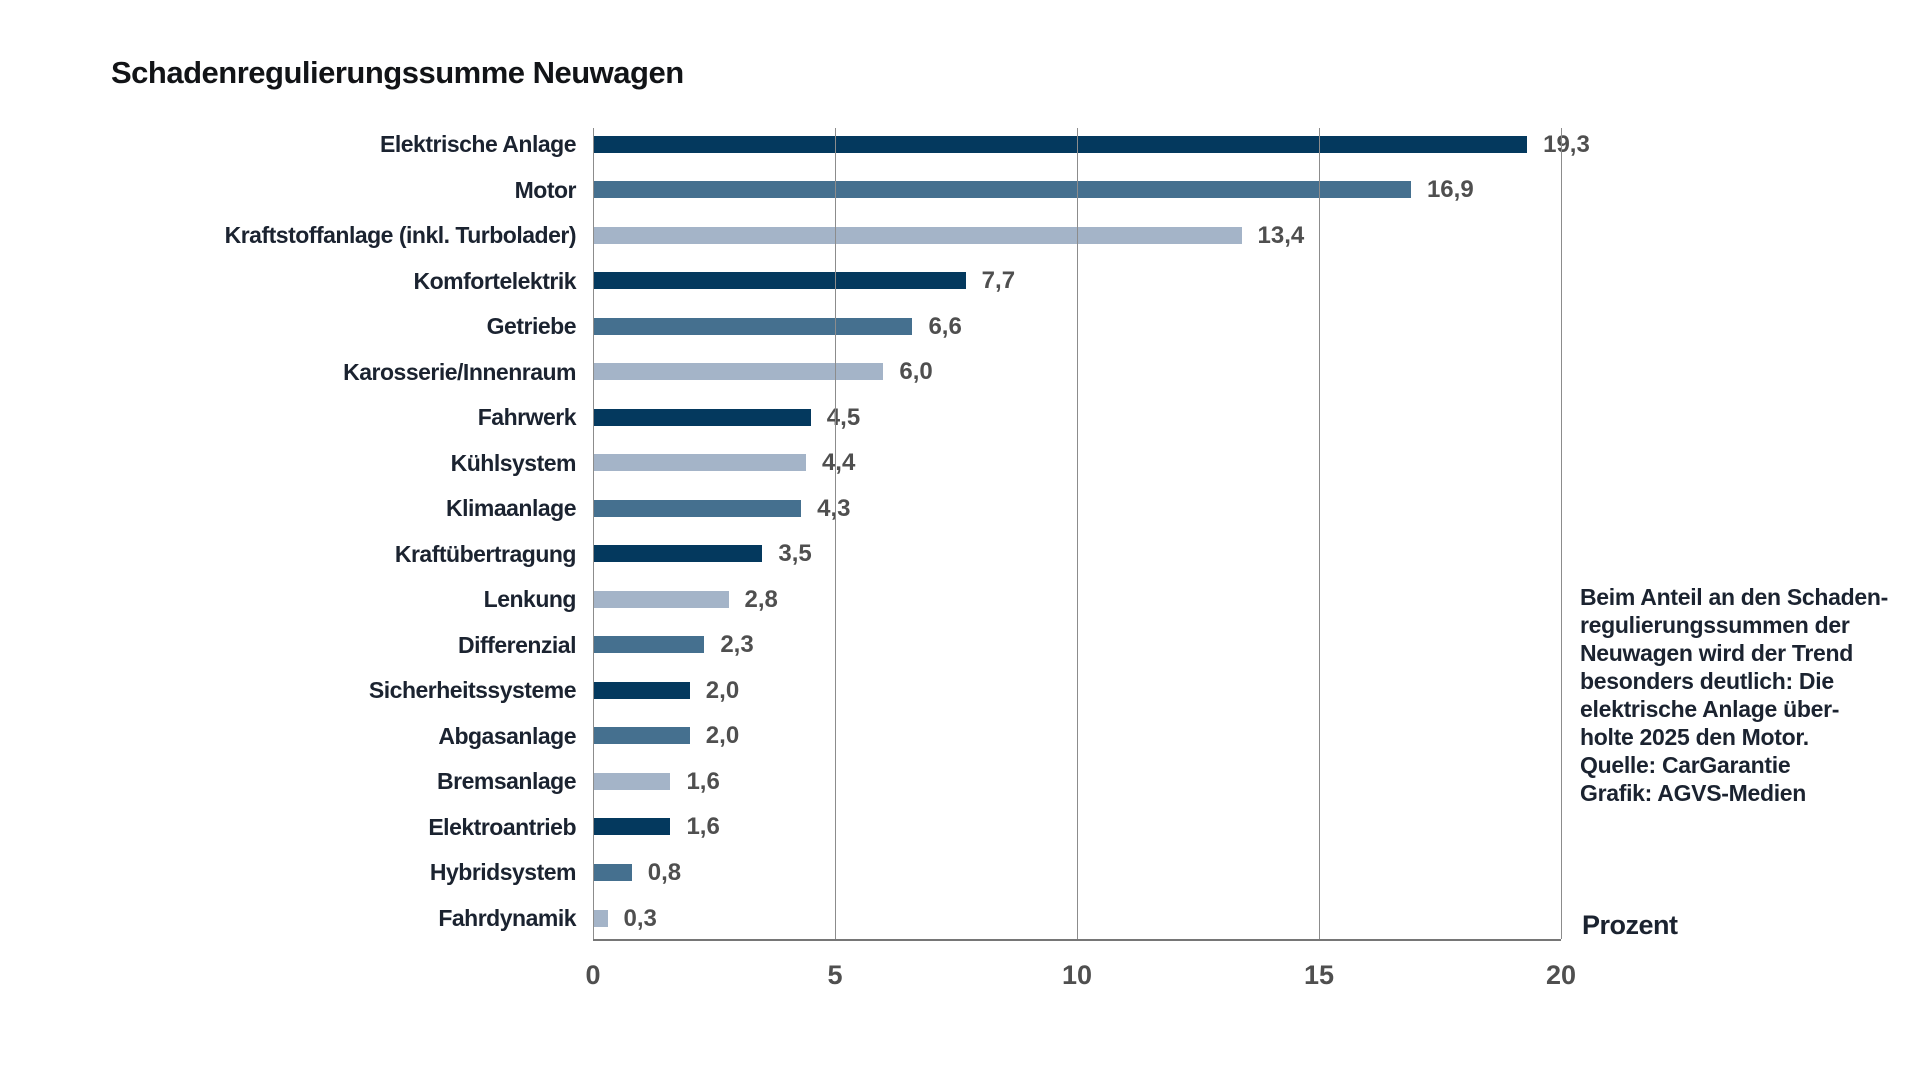 The image size is (1920, 1080). I want to click on category-label: Sicherheitssysteme, so click(472, 690).